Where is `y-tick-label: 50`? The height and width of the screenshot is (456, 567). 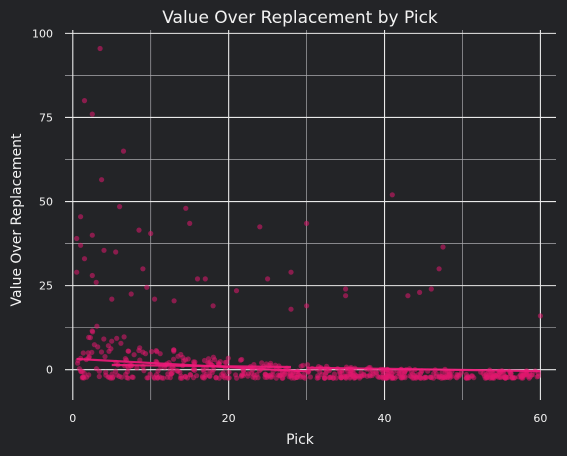
y-tick-label: 50 is located at coordinates (46, 202).